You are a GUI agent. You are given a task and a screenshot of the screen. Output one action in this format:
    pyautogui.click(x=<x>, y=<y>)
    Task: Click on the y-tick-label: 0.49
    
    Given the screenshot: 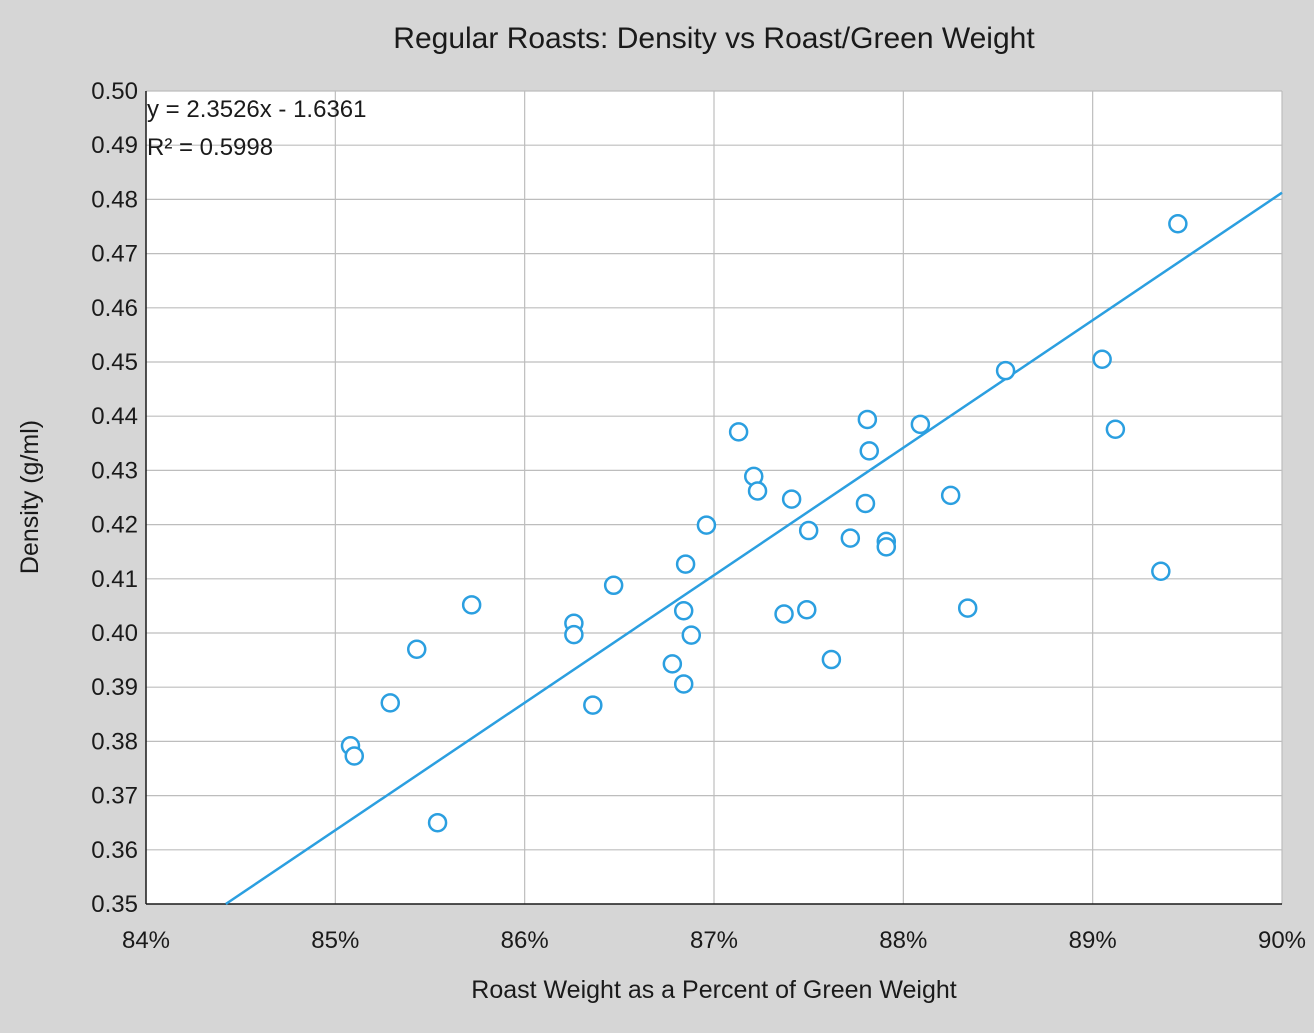 What is the action you would take?
    pyautogui.click(x=114, y=145)
    